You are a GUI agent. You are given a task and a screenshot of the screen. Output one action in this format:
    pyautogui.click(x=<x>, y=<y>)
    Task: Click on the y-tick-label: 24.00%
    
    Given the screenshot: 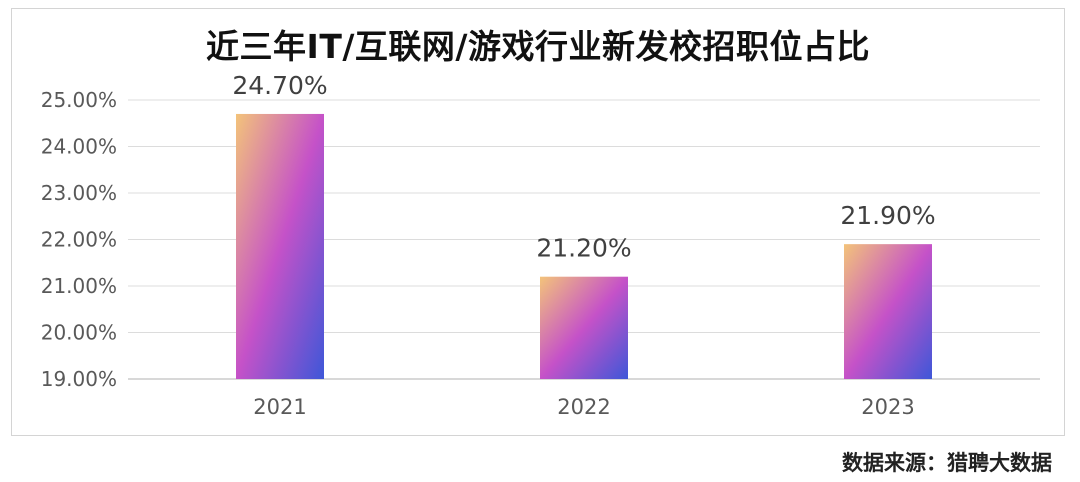 What is the action you would take?
    pyautogui.click(x=79, y=147)
    